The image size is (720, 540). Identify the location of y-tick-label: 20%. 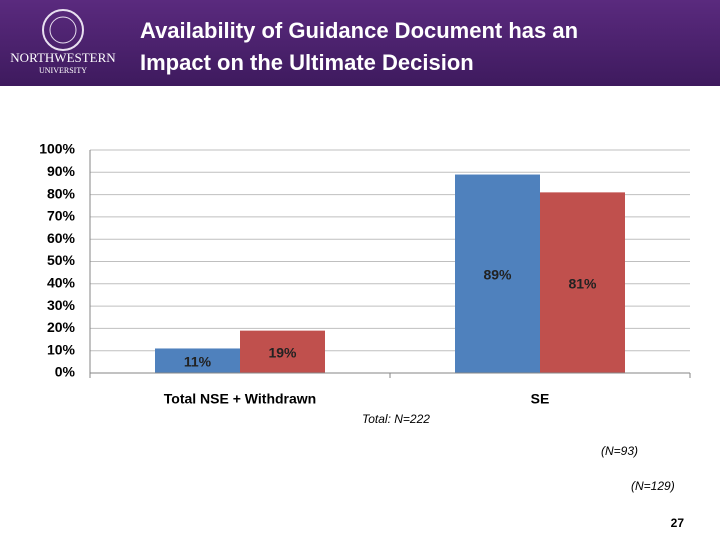
(61, 327).